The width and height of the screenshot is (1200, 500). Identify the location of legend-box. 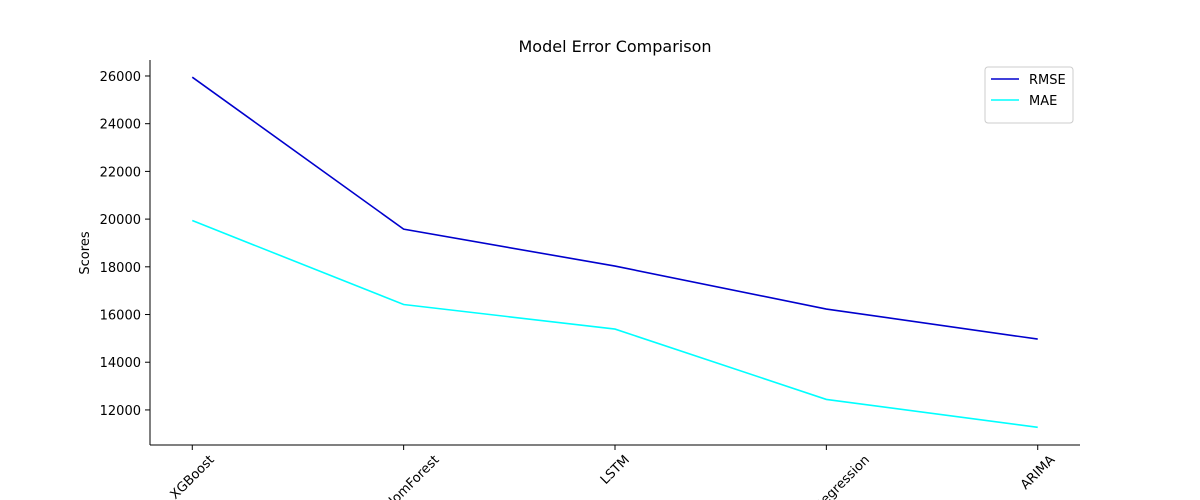
(1029, 95).